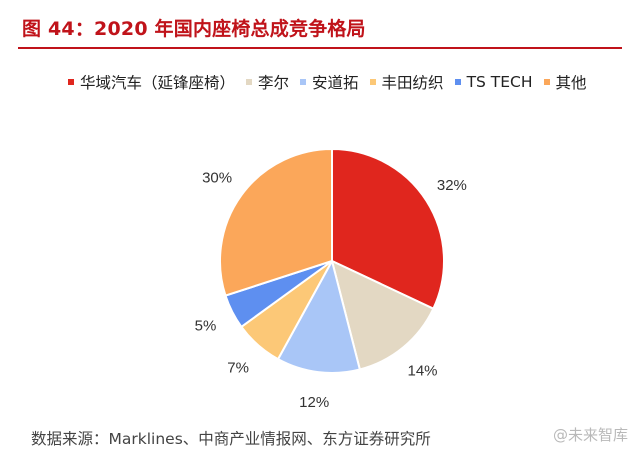 The width and height of the screenshot is (640, 456). What do you see at coordinates (320, 48) in the screenshot?
I see `title-underline` at bounding box center [320, 48].